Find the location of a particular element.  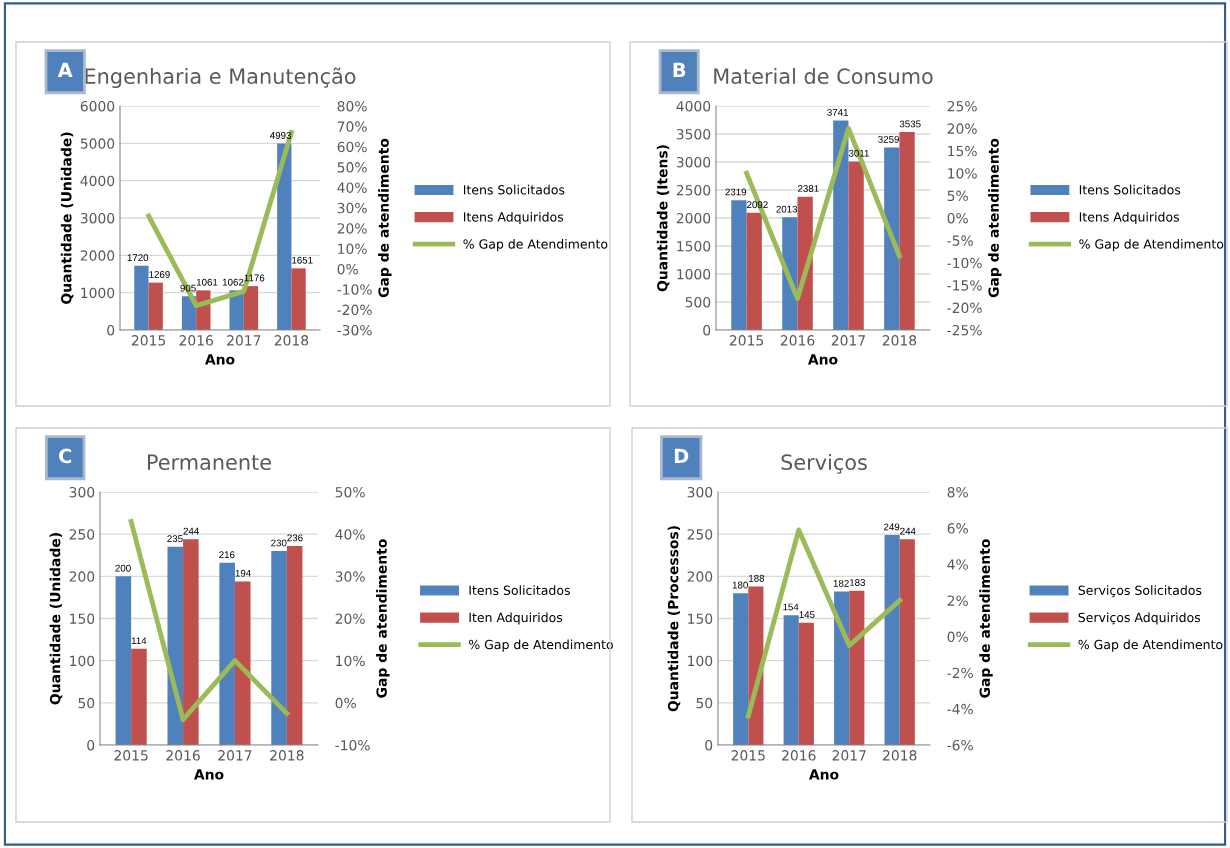

chart-title: Material de Consumo is located at coordinates (823, 76).